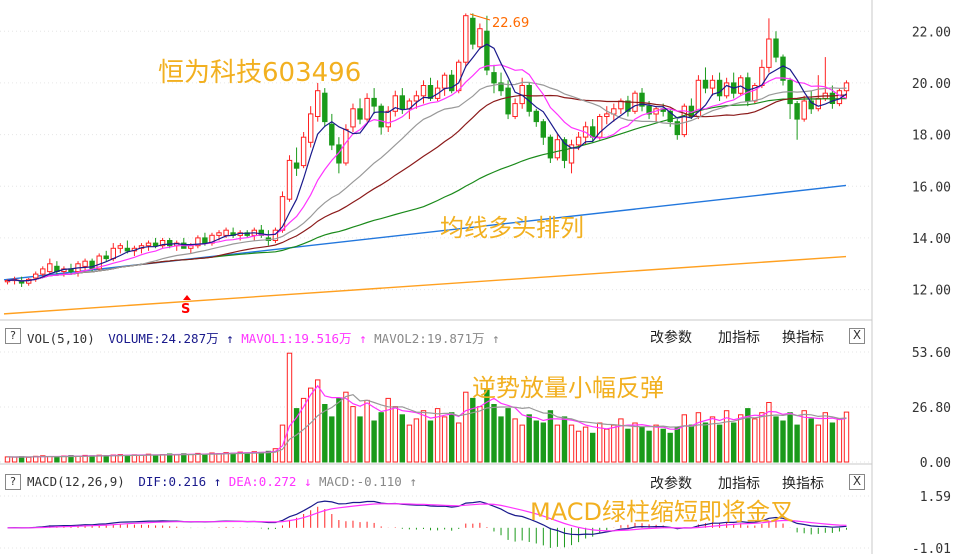 The image size is (957, 554). What do you see at coordinates (931, 136) in the screenshot?
I see `price-tick-label: 18.00` at bounding box center [931, 136].